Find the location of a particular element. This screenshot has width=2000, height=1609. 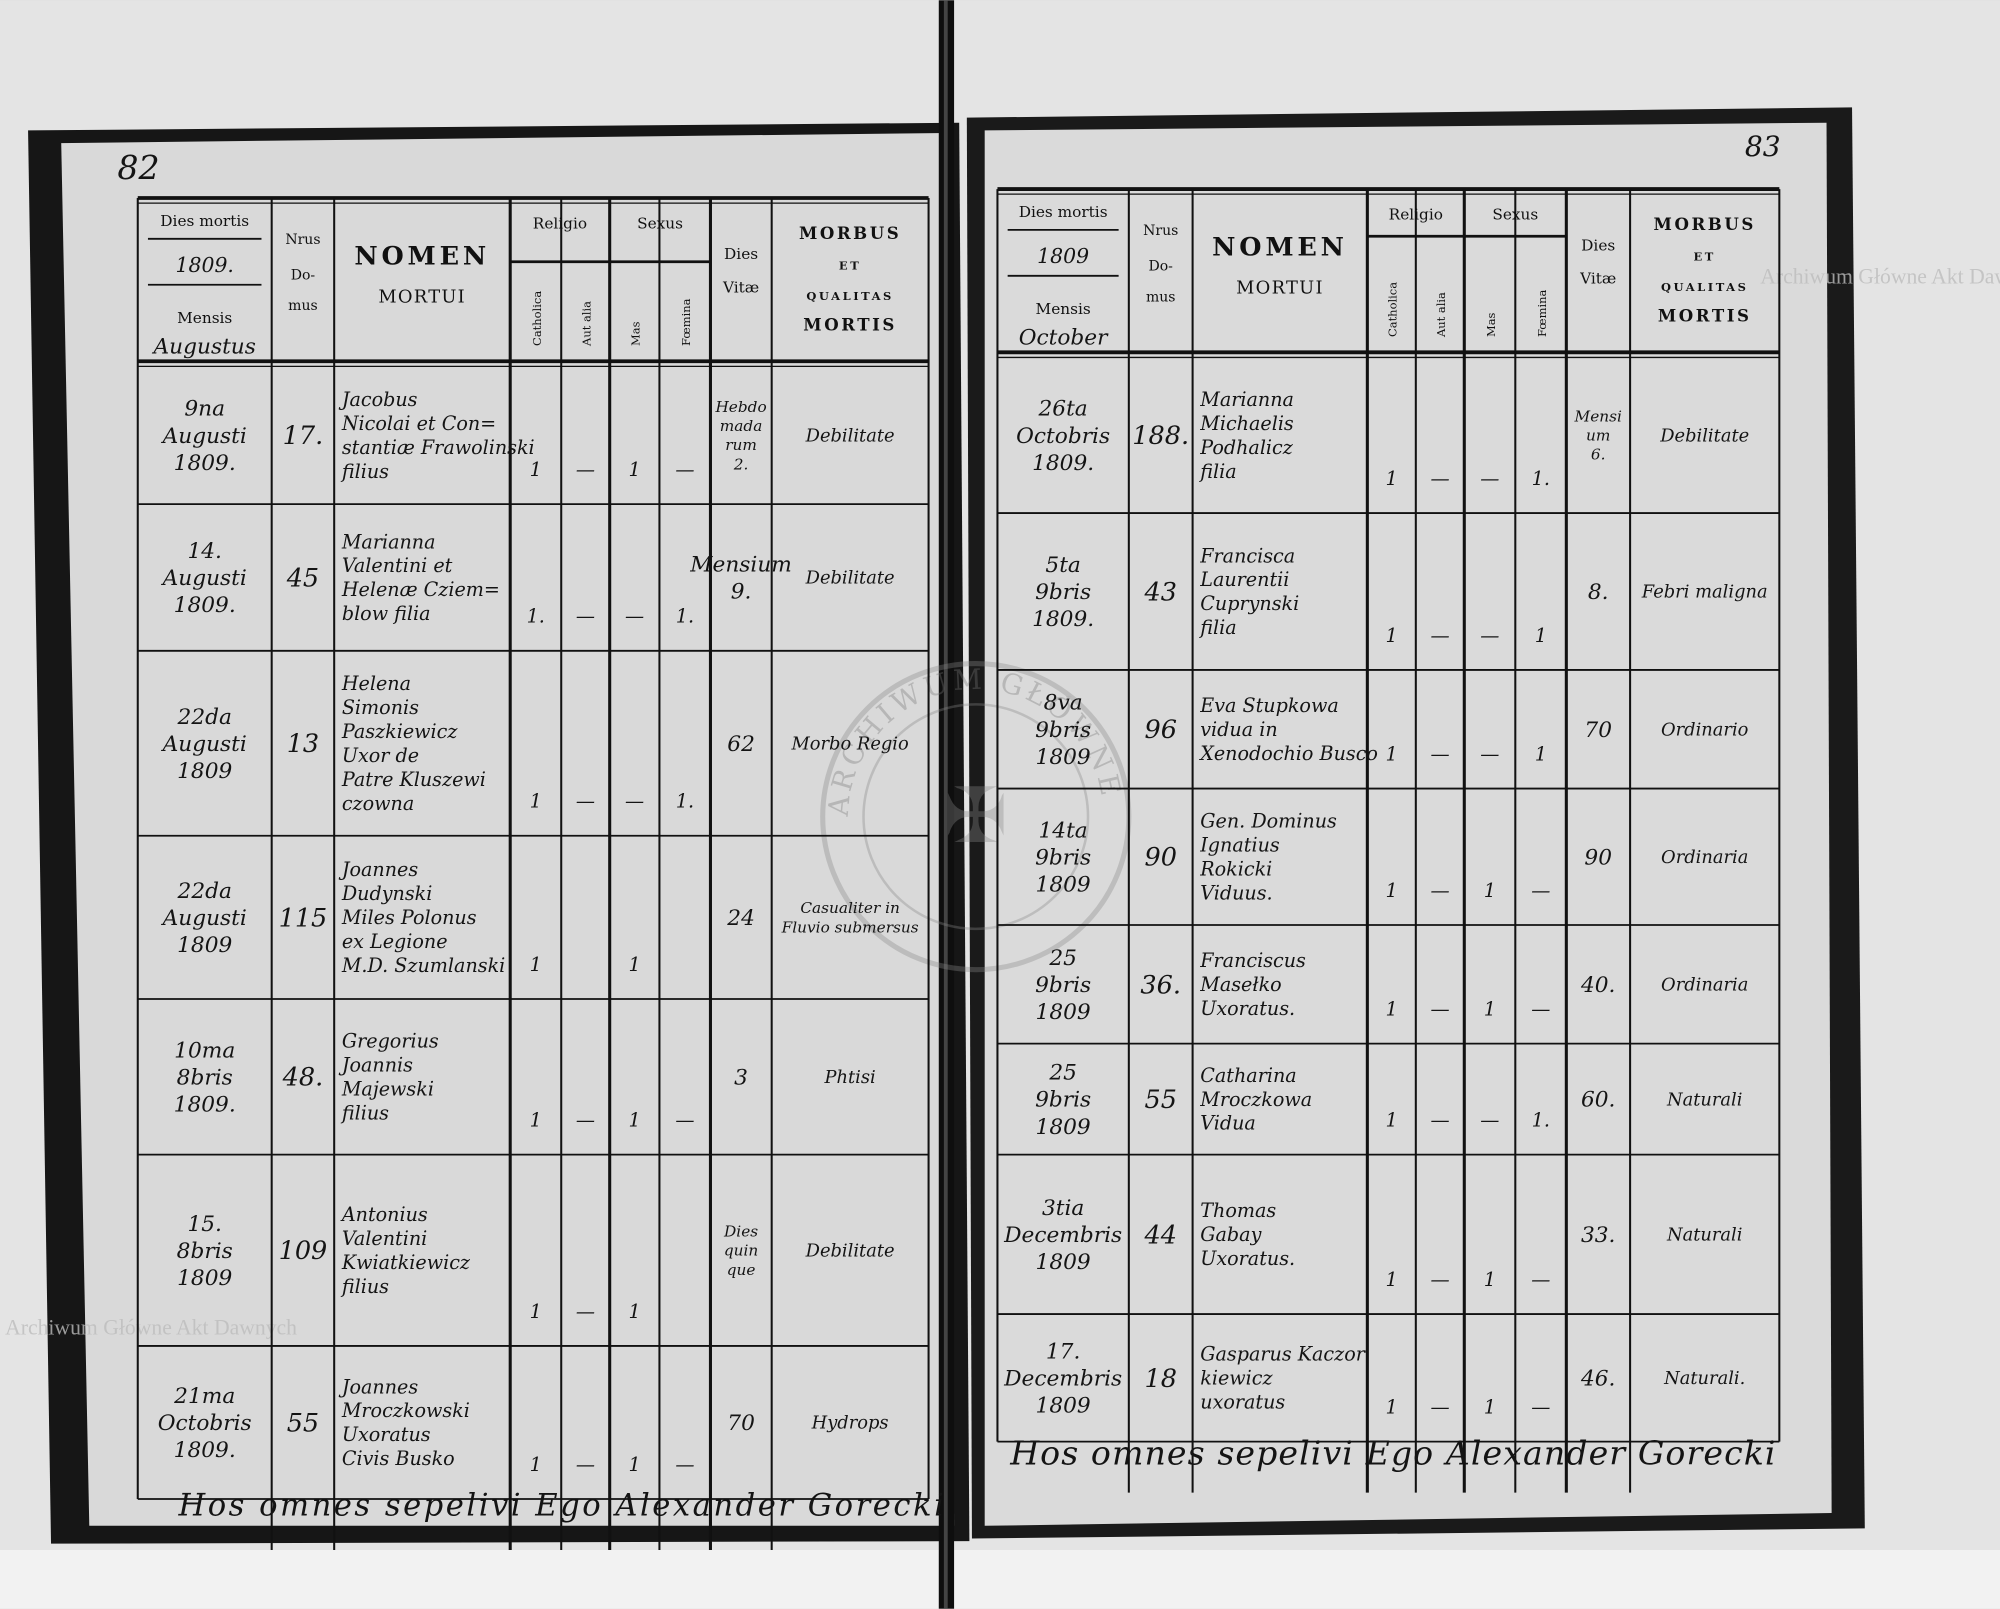

deceased-name: Joannes is located at coordinates (378, 1386).